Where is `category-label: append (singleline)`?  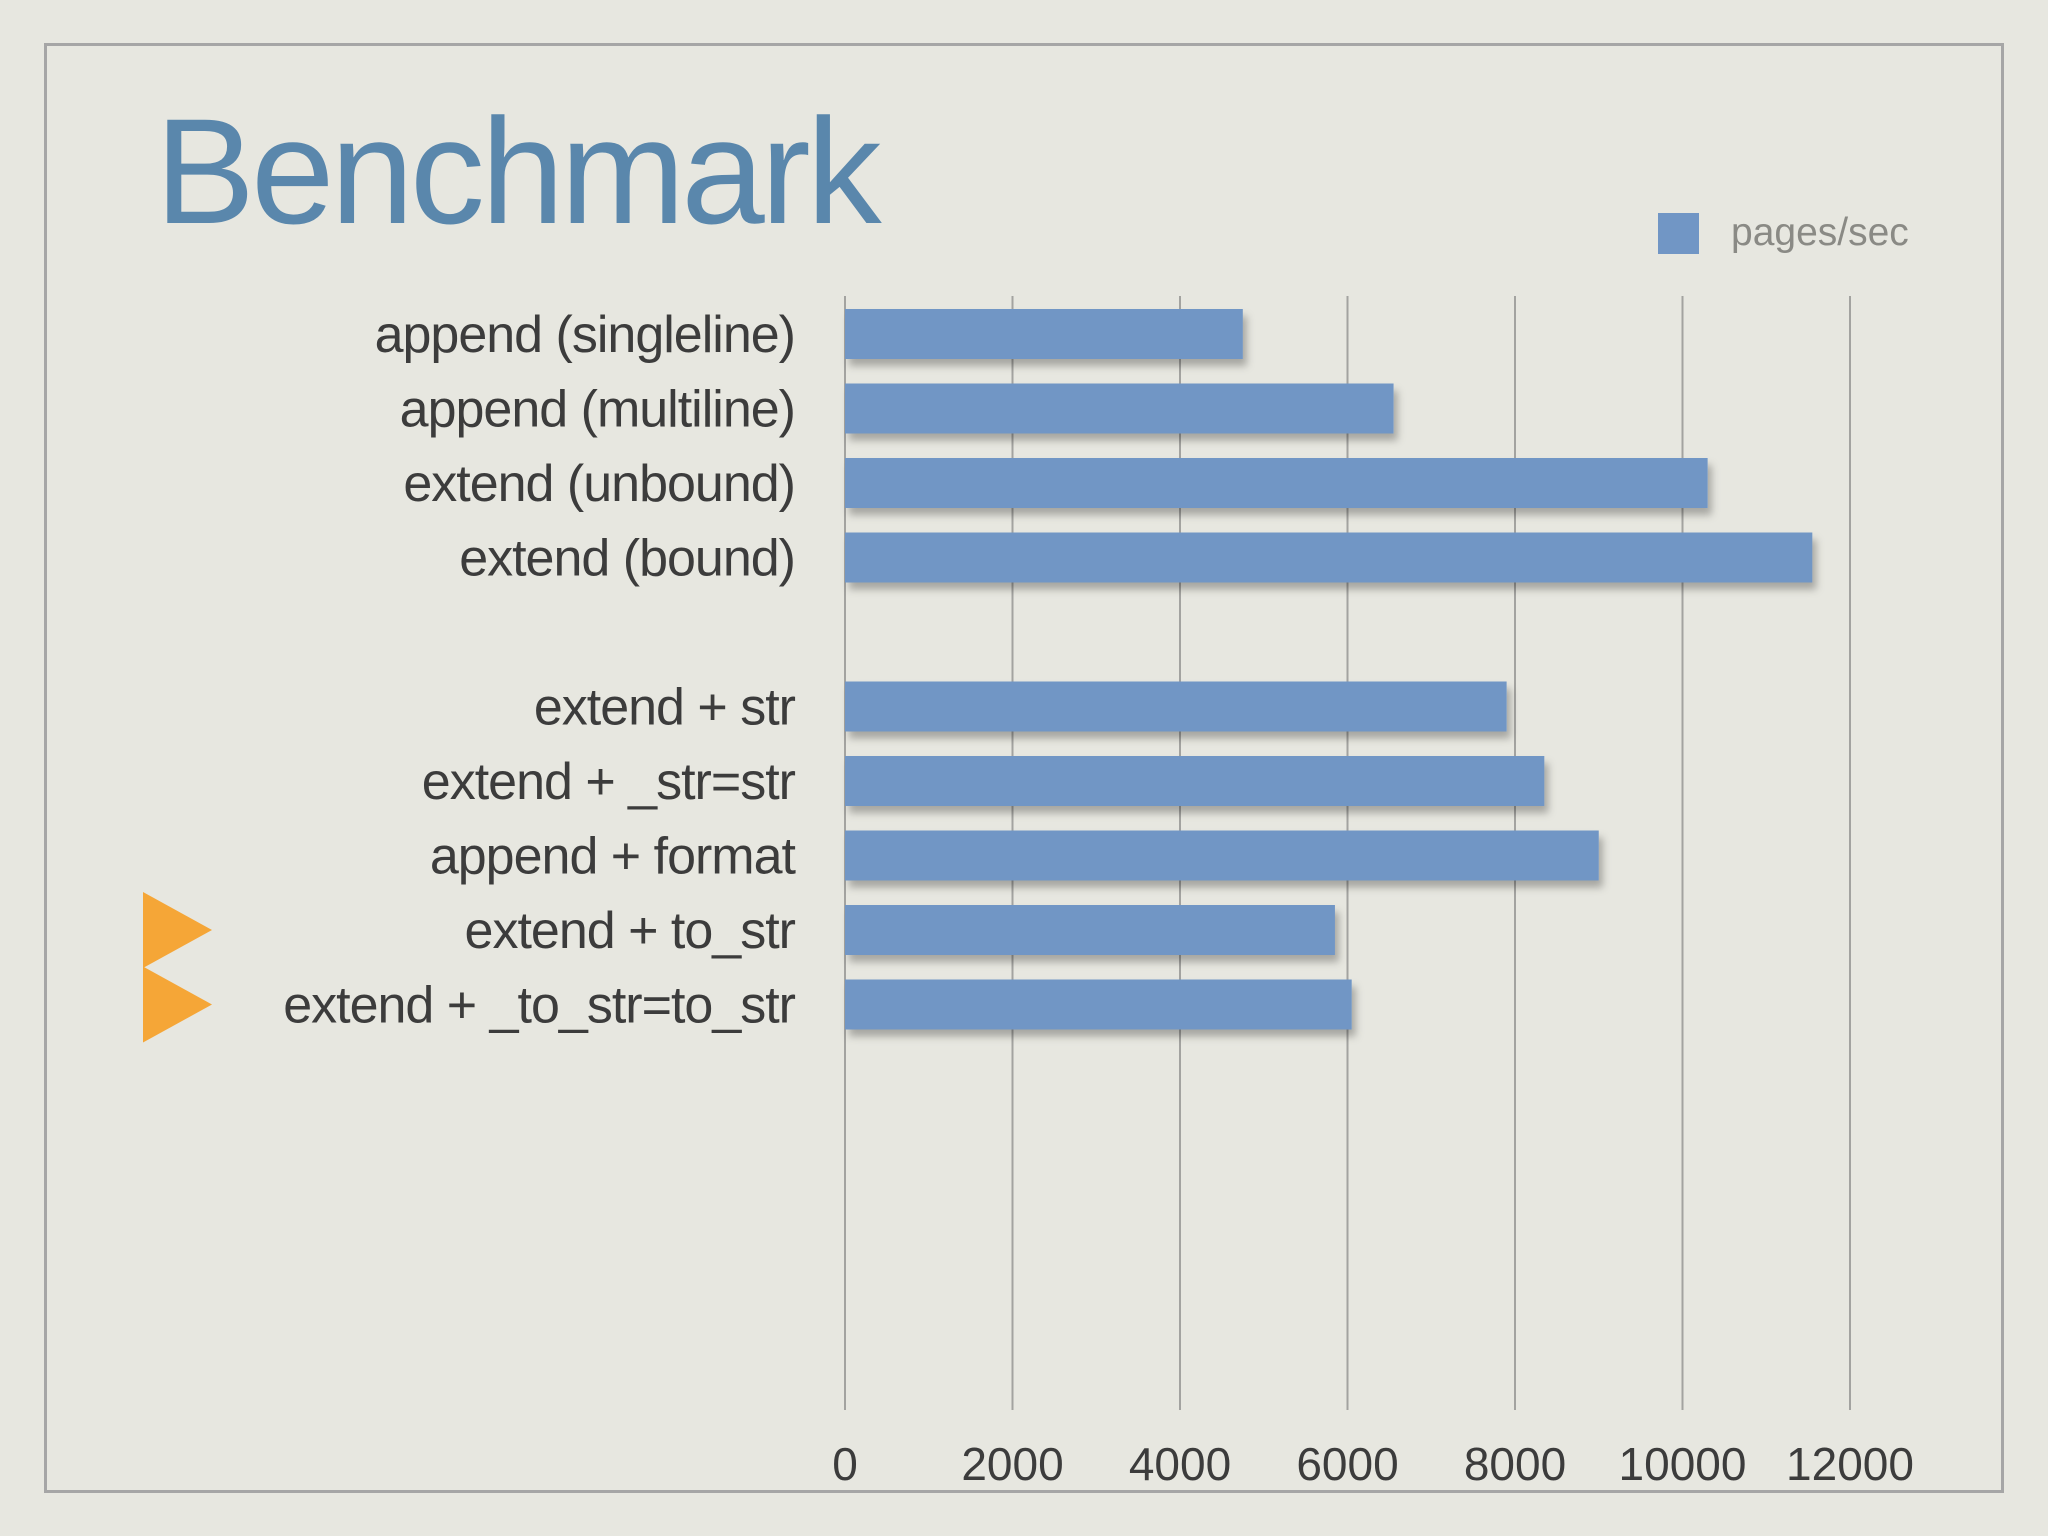 category-label: append (singleline) is located at coordinates (585, 335).